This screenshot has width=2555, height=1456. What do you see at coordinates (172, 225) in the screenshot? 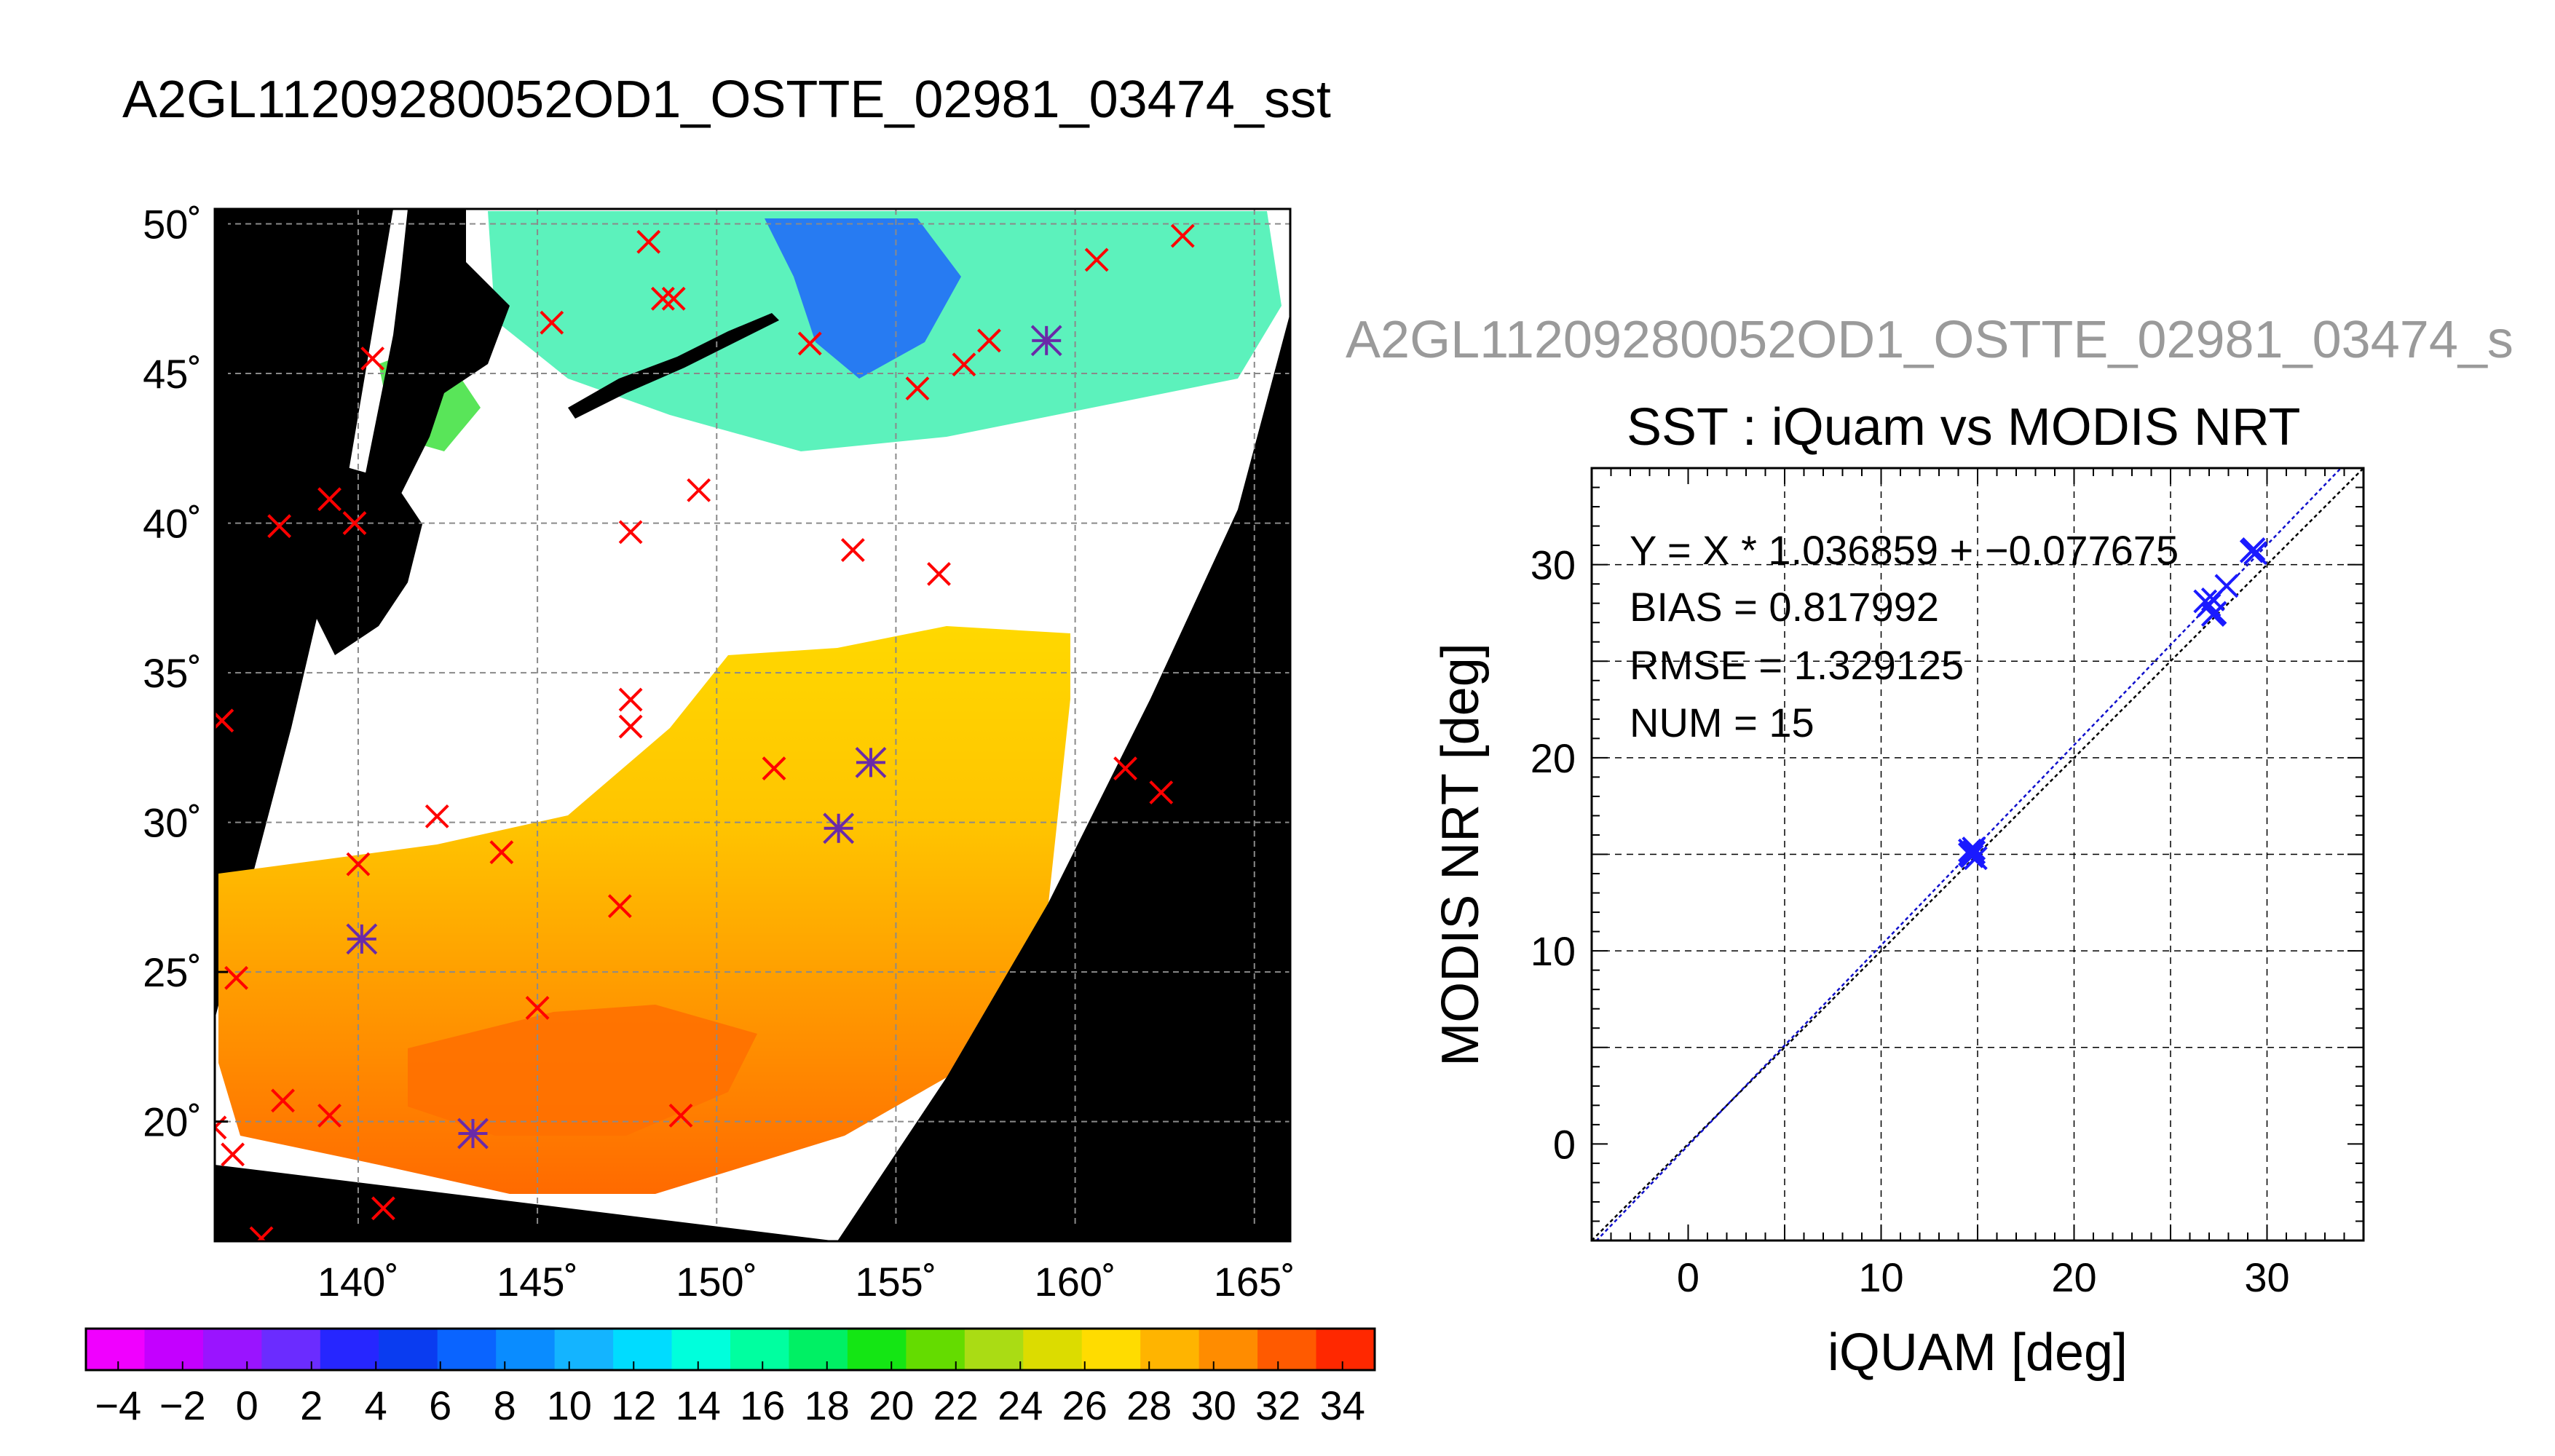
I see `map-ytick-label: 50˚` at bounding box center [172, 225].